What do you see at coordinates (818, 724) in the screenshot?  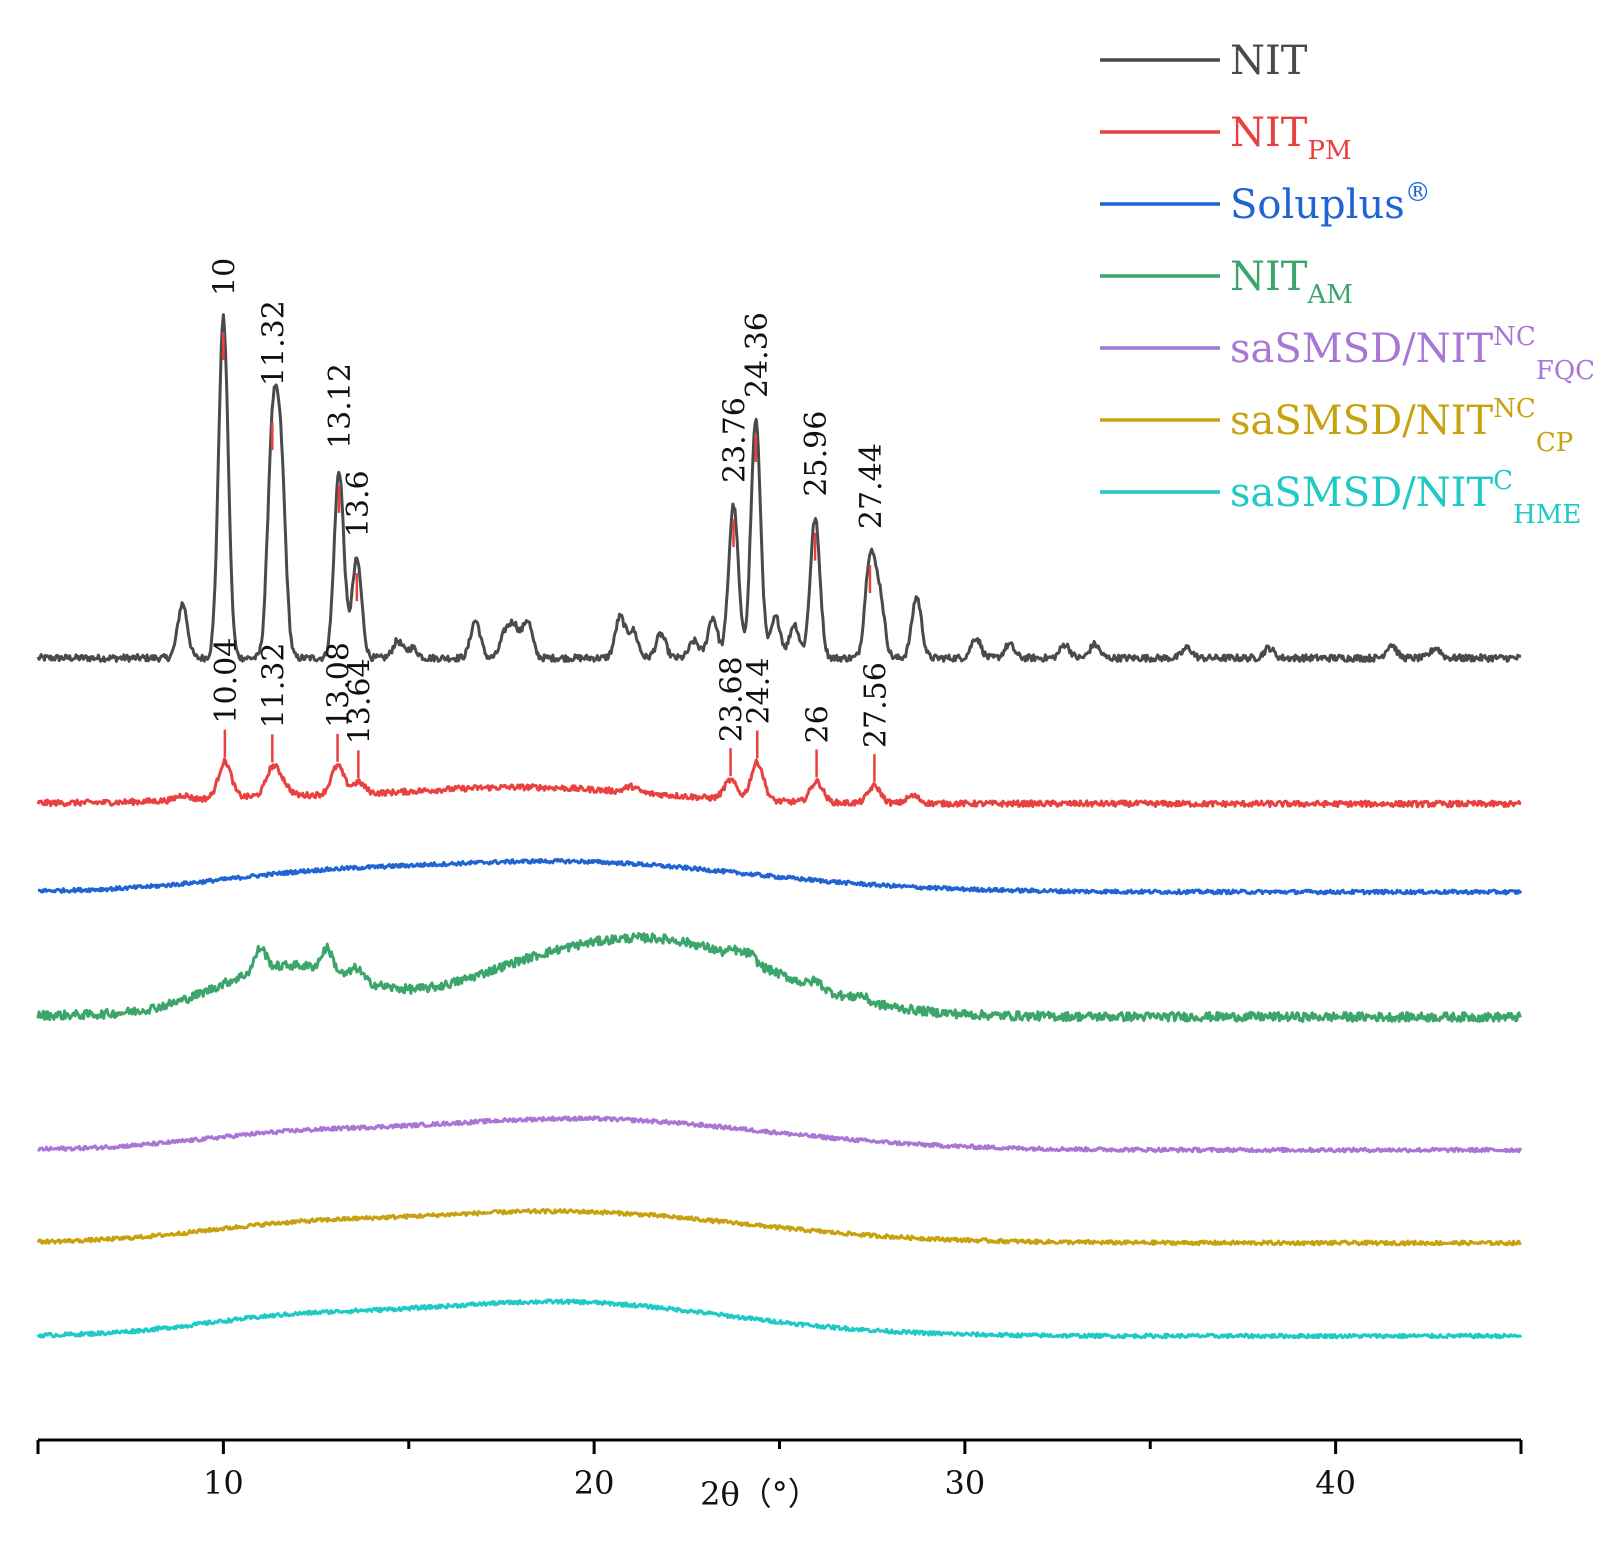 I see `peak-label: 26` at bounding box center [818, 724].